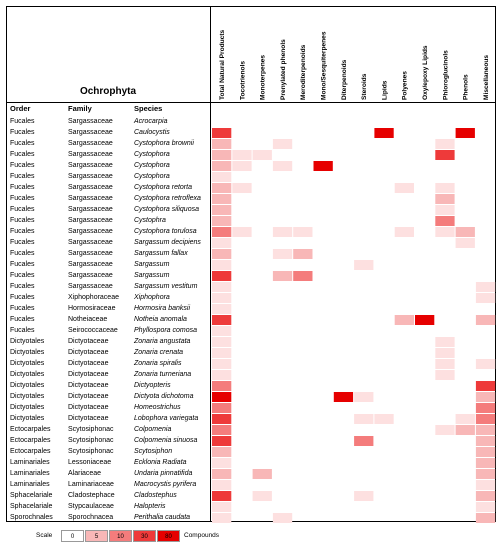 This screenshot has width=500, height=550. I want to click on table-row: Sphacelariale Cladostephace Cladostephus, so click(108, 495).